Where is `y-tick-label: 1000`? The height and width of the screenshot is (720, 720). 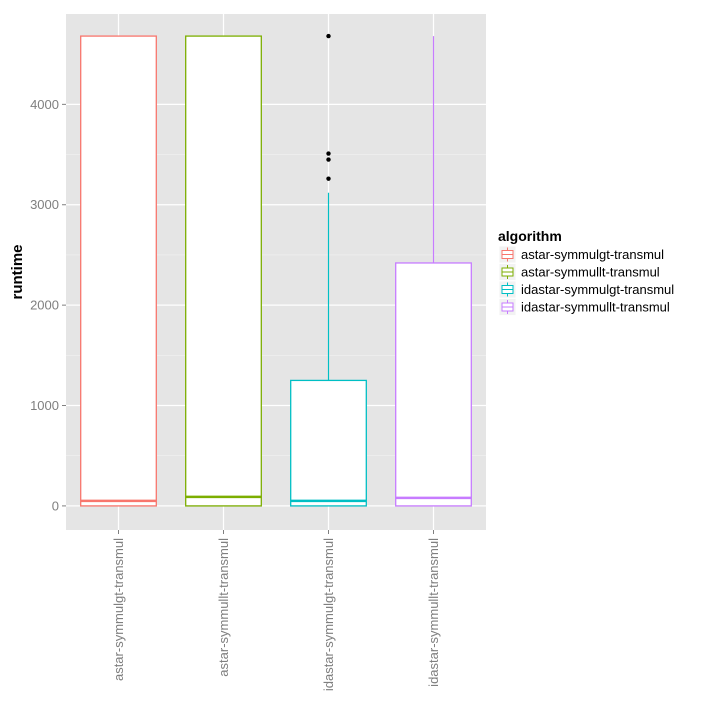
y-tick-label: 1000 is located at coordinates (44, 405).